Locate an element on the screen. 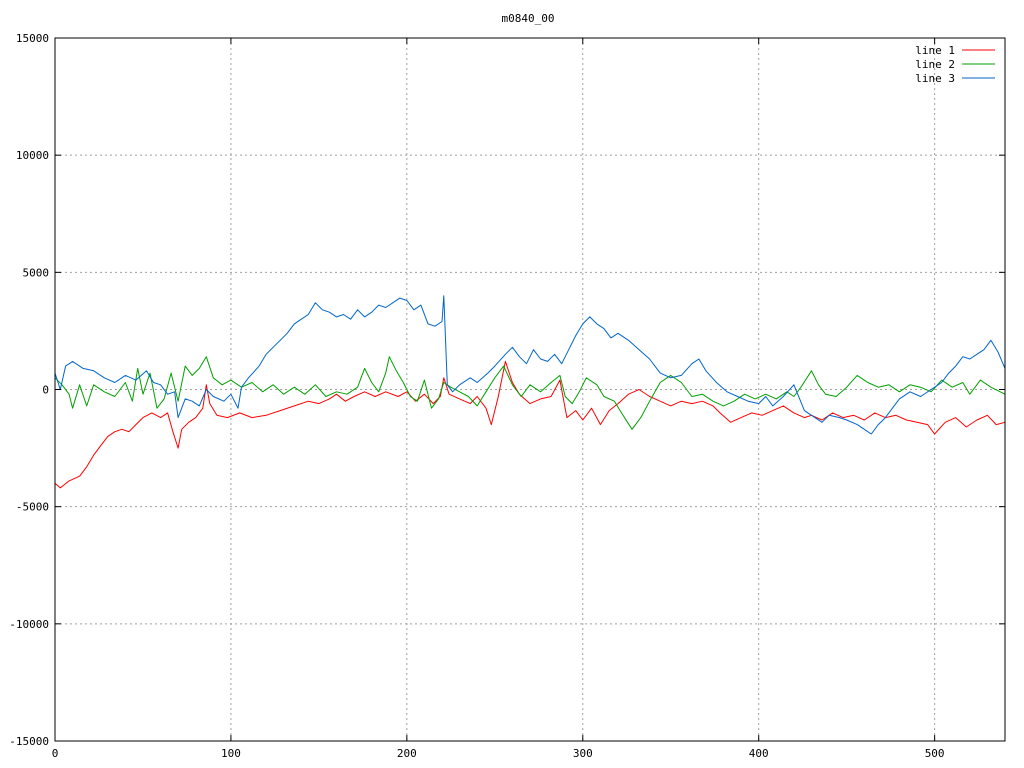 The height and width of the screenshot is (768, 1024). y-tick-label: 10000 is located at coordinates (32, 155).